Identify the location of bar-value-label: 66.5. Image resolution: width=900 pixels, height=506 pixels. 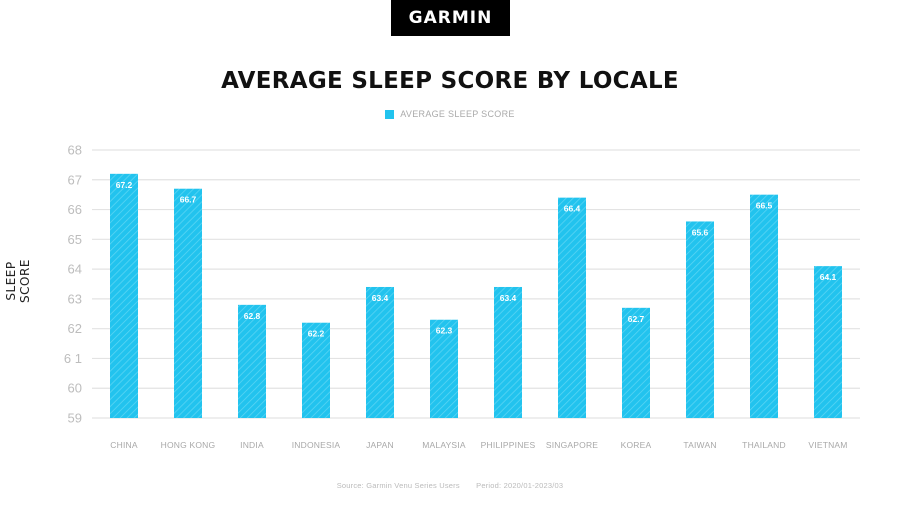
(764, 206).